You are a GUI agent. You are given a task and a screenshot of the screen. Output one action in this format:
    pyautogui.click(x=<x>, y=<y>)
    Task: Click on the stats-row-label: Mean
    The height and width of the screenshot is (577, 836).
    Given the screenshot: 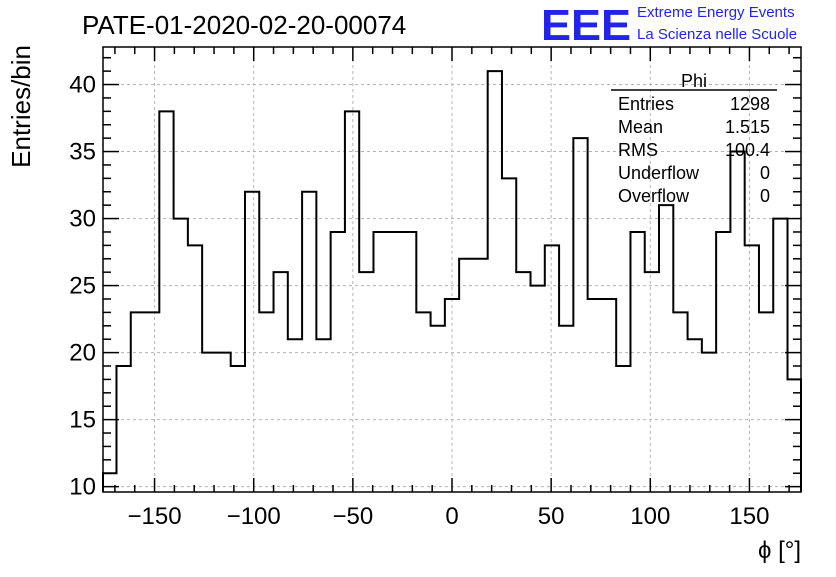 What is the action you would take?
    pyautogui.click(x=640, y=127)
    